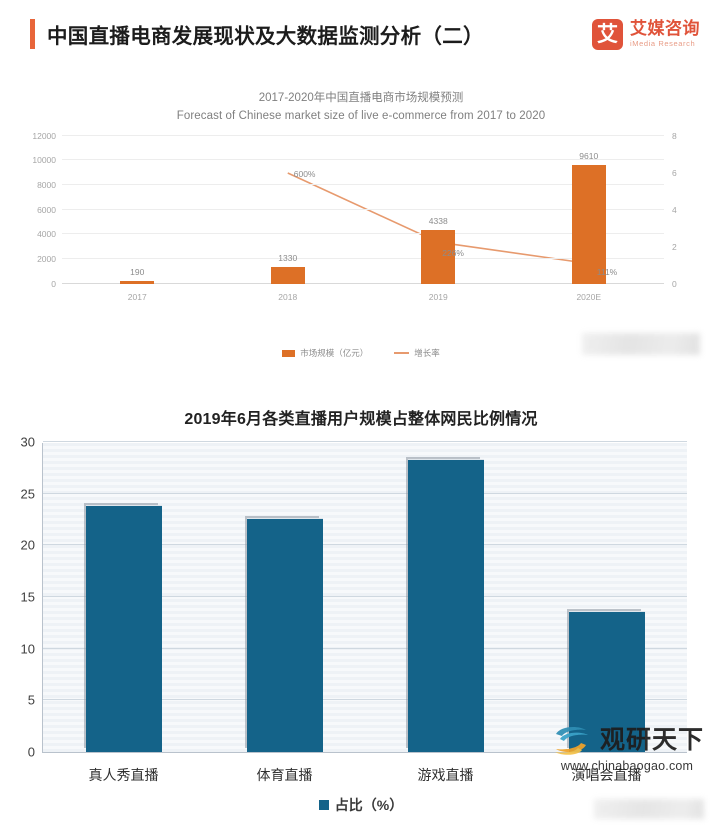 The image size is (722, 825). What do you see at coordinates (27, 494) in the screenshot?
I see `chart2-y-tick: 25` at bounding box center [27, 494].